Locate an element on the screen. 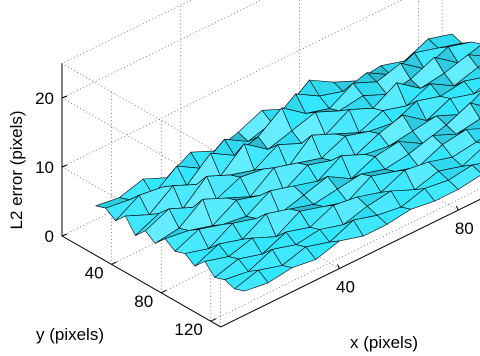 The image size is (480, 356). x-tick-label: 40 is located at coordinates (345, 286).